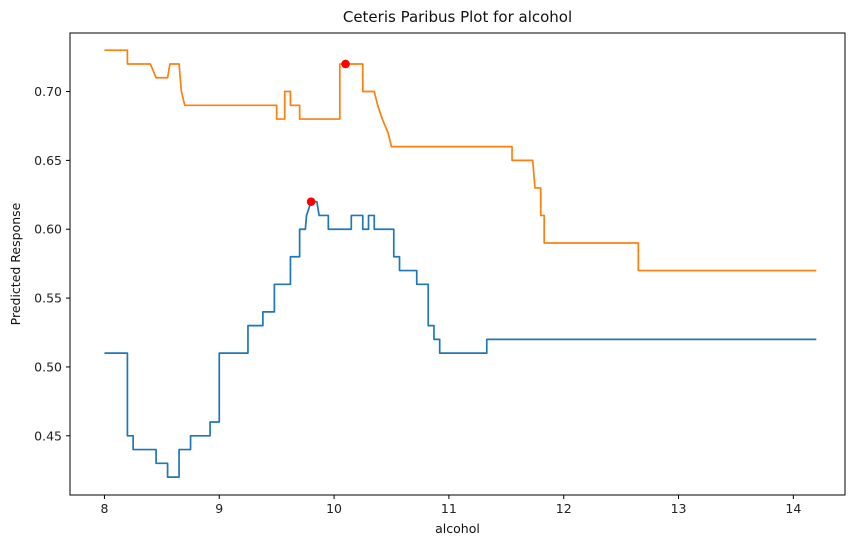 The width and height of the screenshot is (855, 547). What do you see at coordinates (48, 229) in the screenshot?
I see `y-tick-label: 0.60` at bounding box center [48, 229].